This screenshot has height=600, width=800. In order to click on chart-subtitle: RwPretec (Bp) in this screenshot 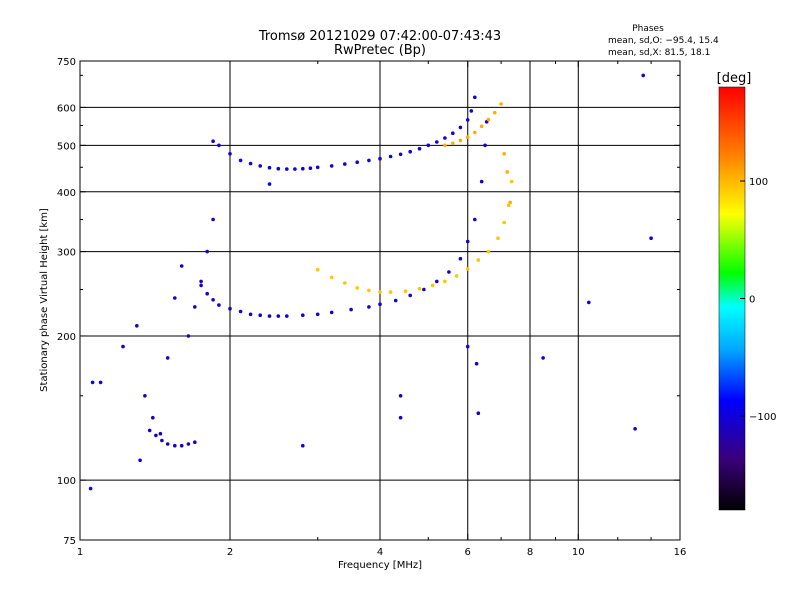, I will do `click(380, 50)`.